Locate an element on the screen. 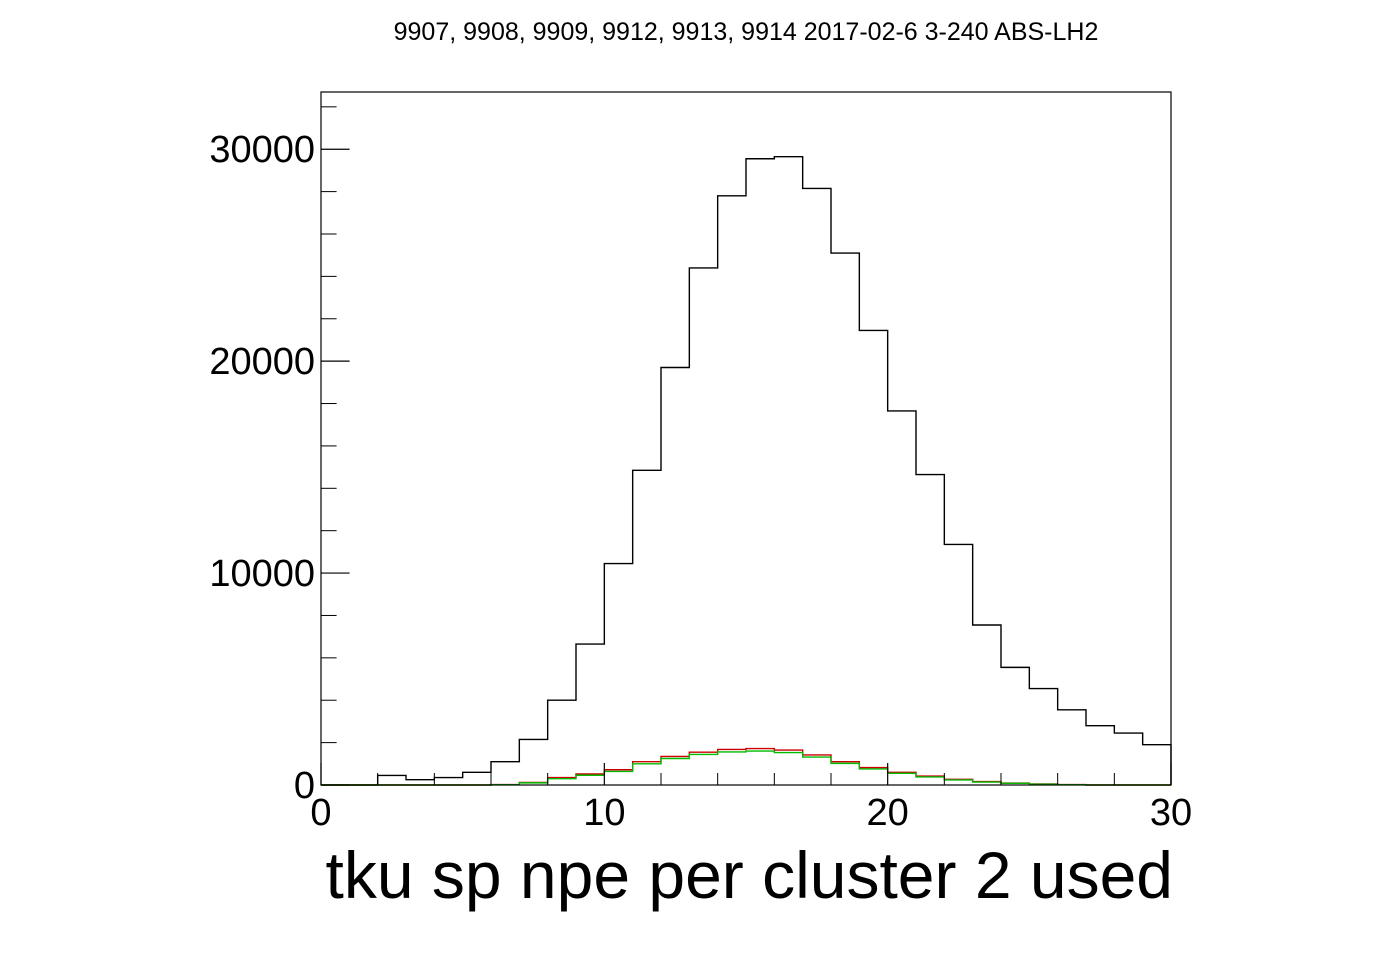  y-tick-label: 0 is located at coordinates (304, 786).